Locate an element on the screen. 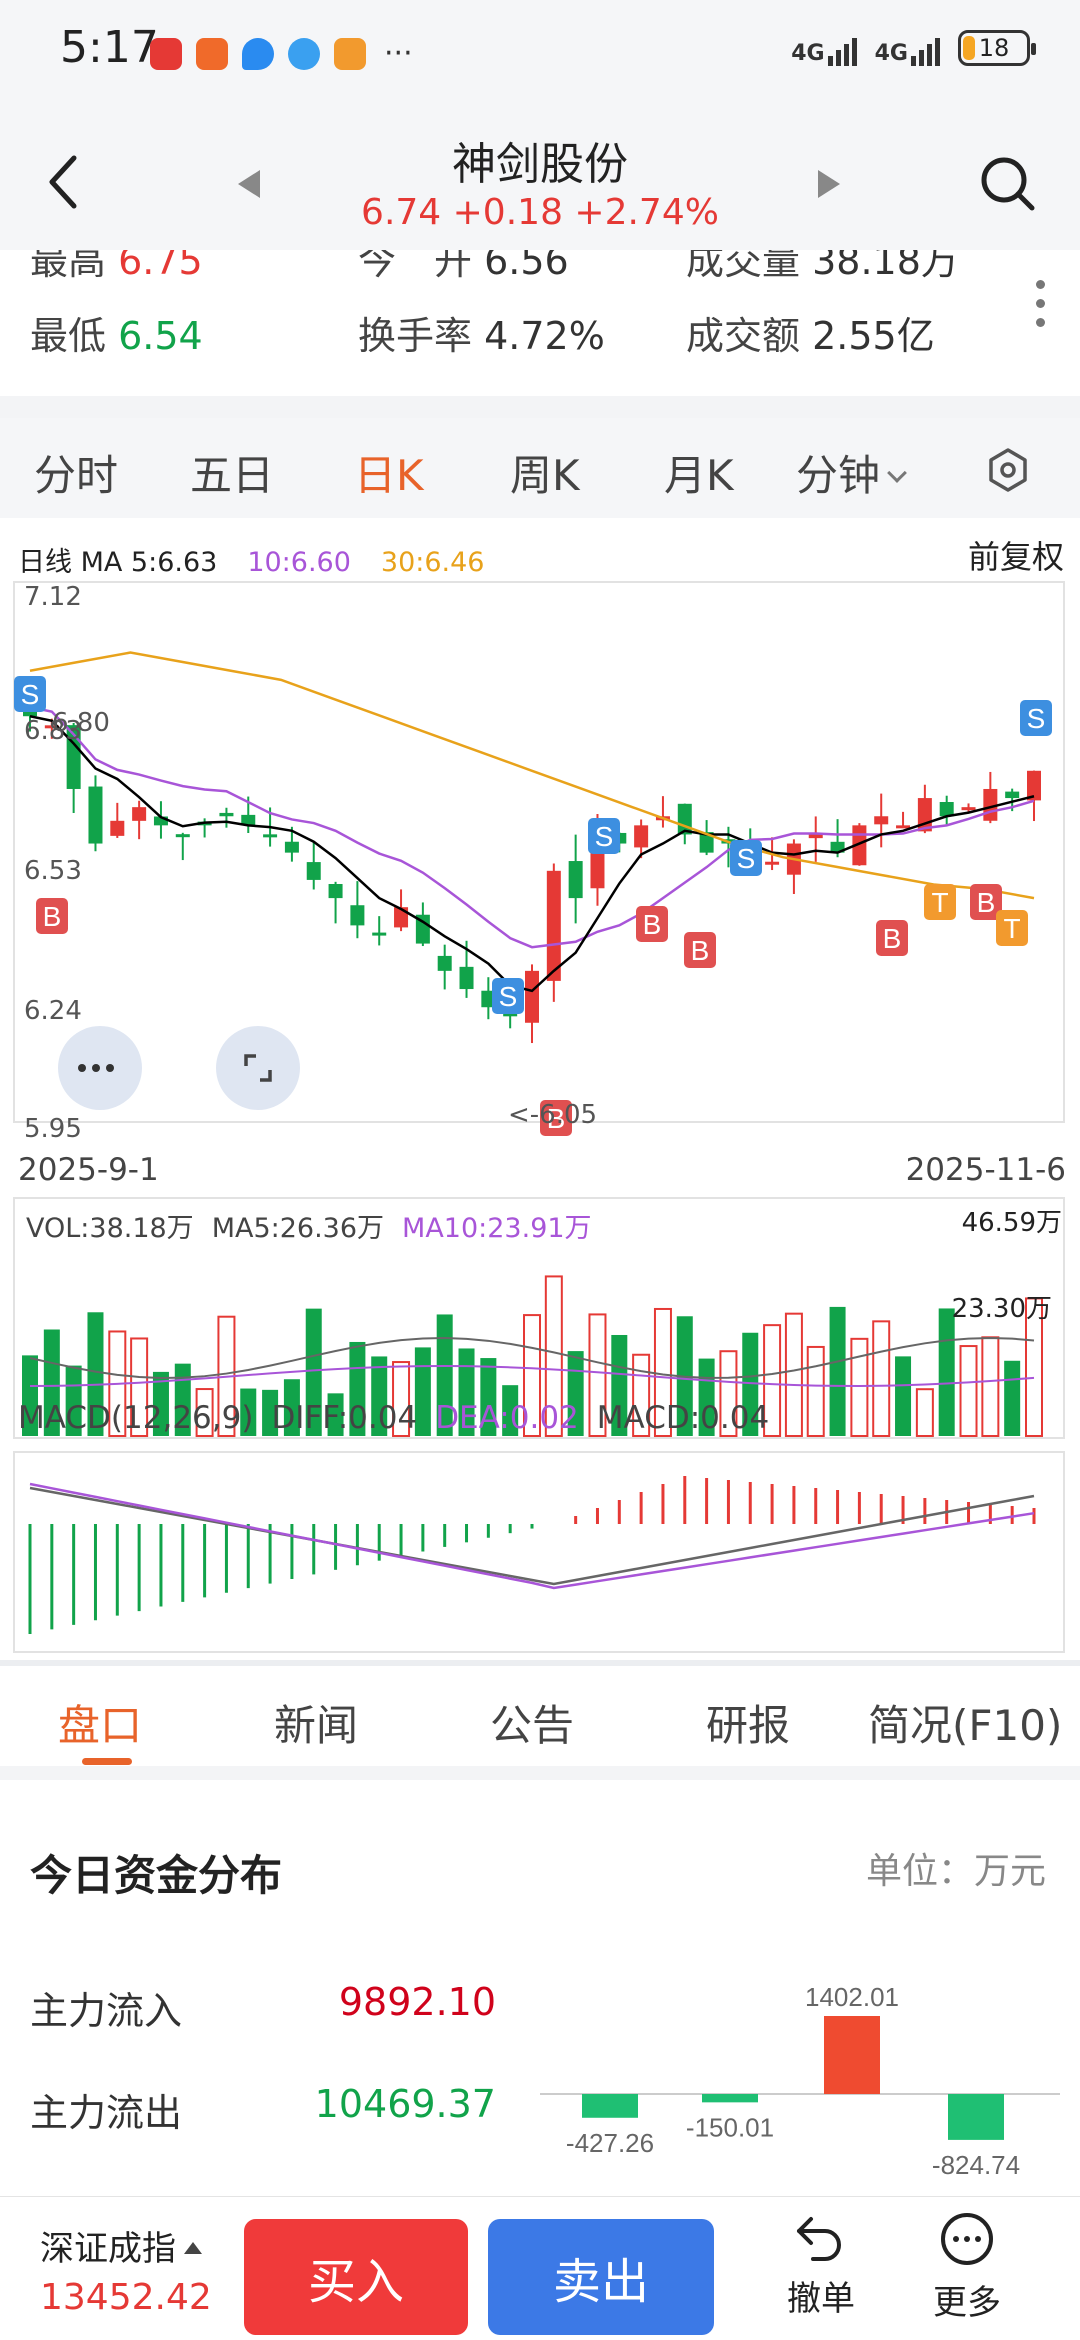  fullscreen-button is located at coordinates (258, 1068).